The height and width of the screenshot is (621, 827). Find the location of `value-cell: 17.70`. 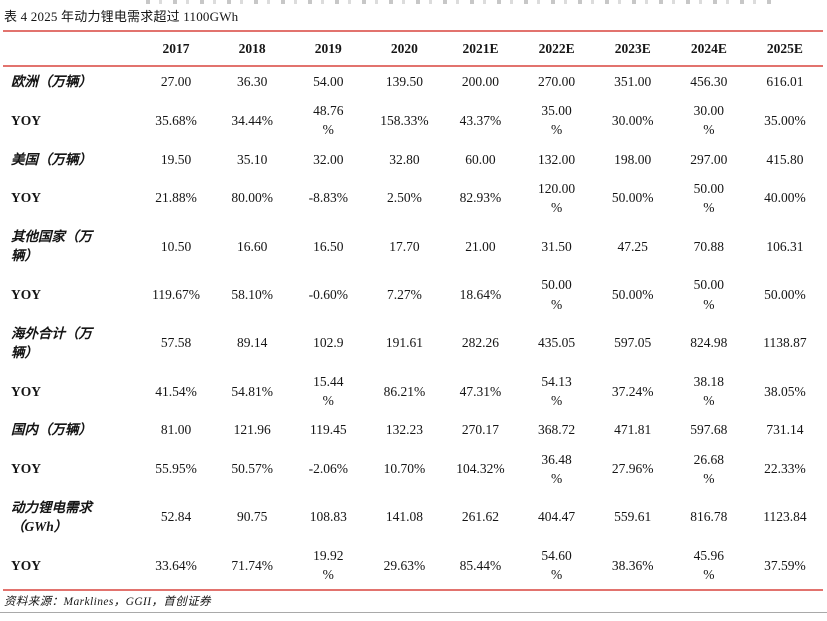

value-cell: 17.70 is located at coordinates (404, 246).